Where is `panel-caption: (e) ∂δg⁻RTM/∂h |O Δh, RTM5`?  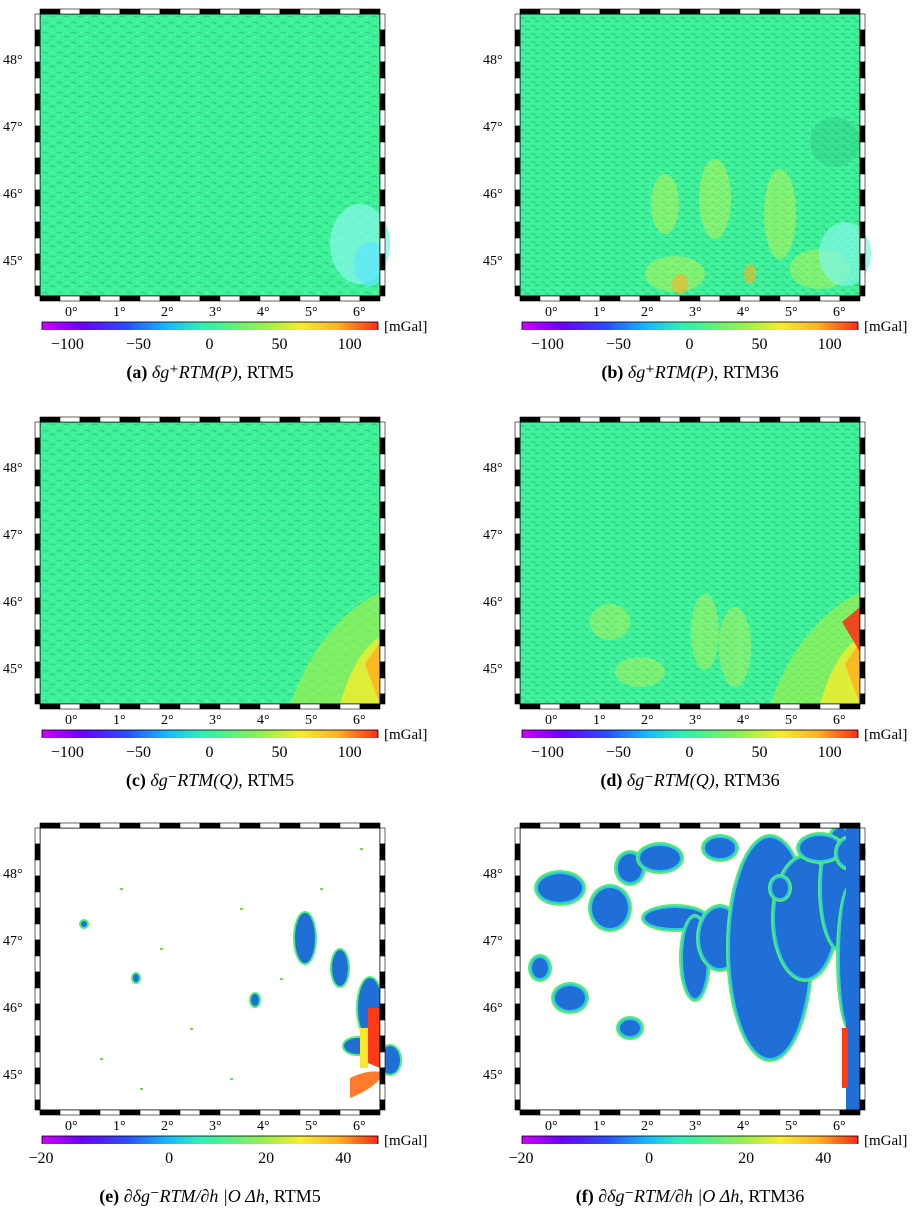 panel-caption: (e) ∂δg⁻RTM/∂h |O Δh, RTM5 is located at coordinates (210, 1196).